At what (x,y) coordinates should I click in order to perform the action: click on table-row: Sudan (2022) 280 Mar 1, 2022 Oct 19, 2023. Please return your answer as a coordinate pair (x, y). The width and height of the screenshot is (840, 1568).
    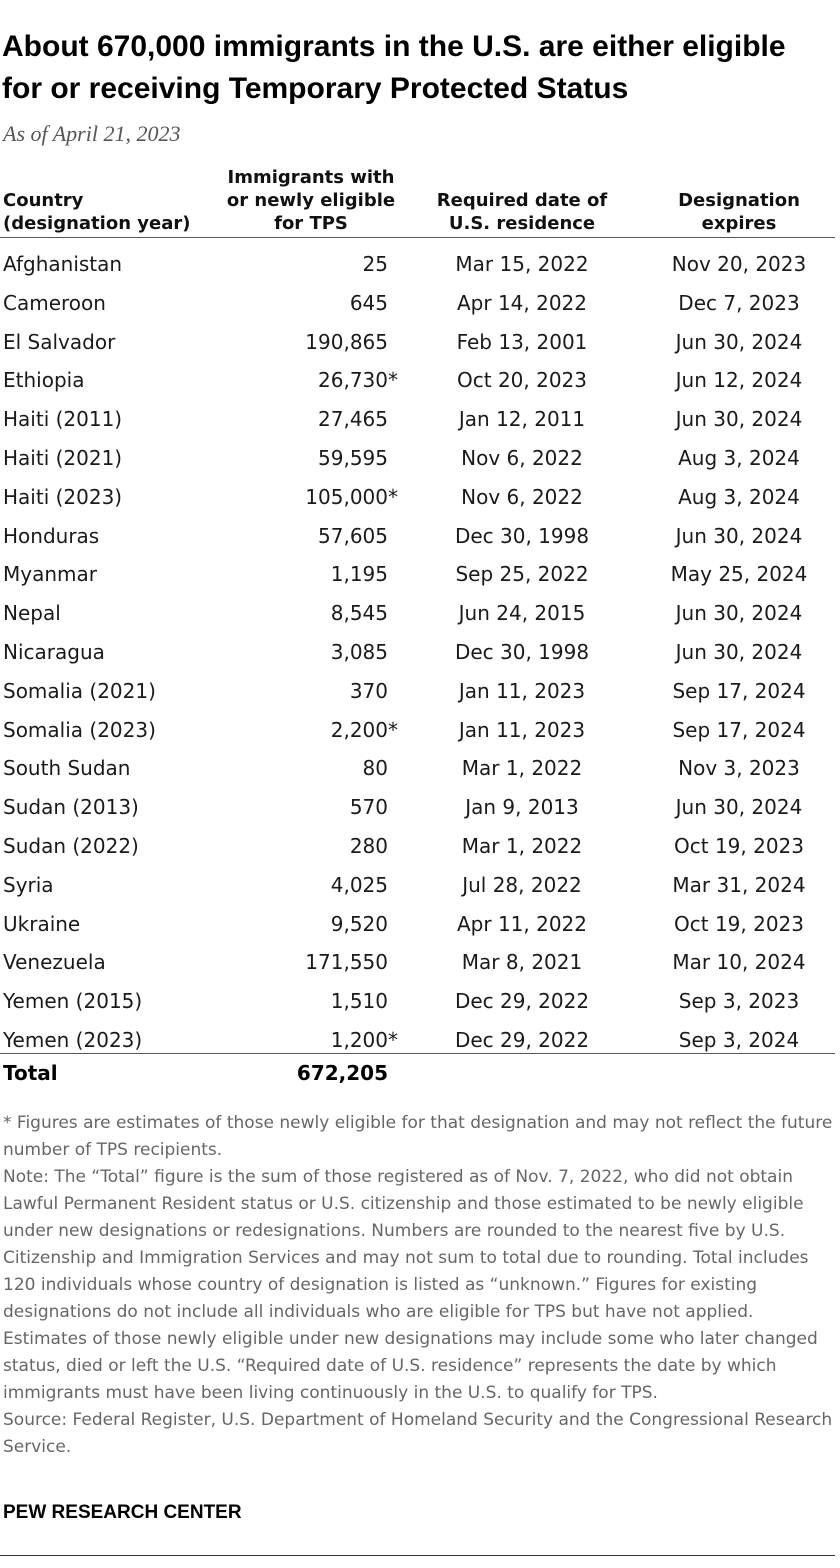
    Looking at the image, I should click on (420, 846).